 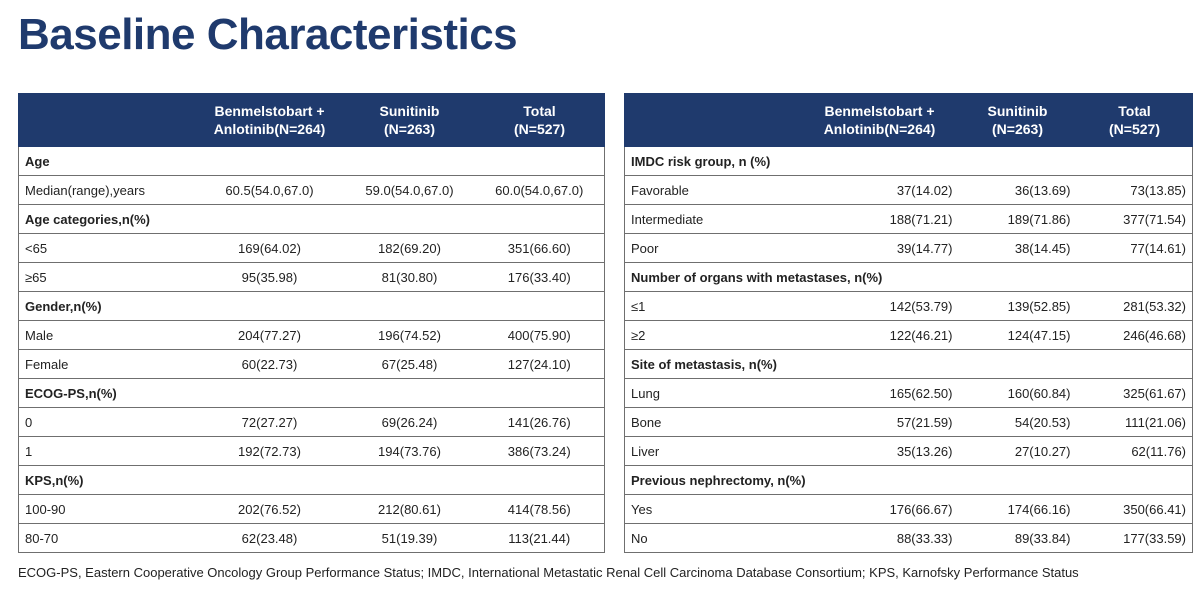 What do you see at coordinates (106, 538) in the screenshot?
I see `row-label: 80-70` at bounding box center [106, 538].